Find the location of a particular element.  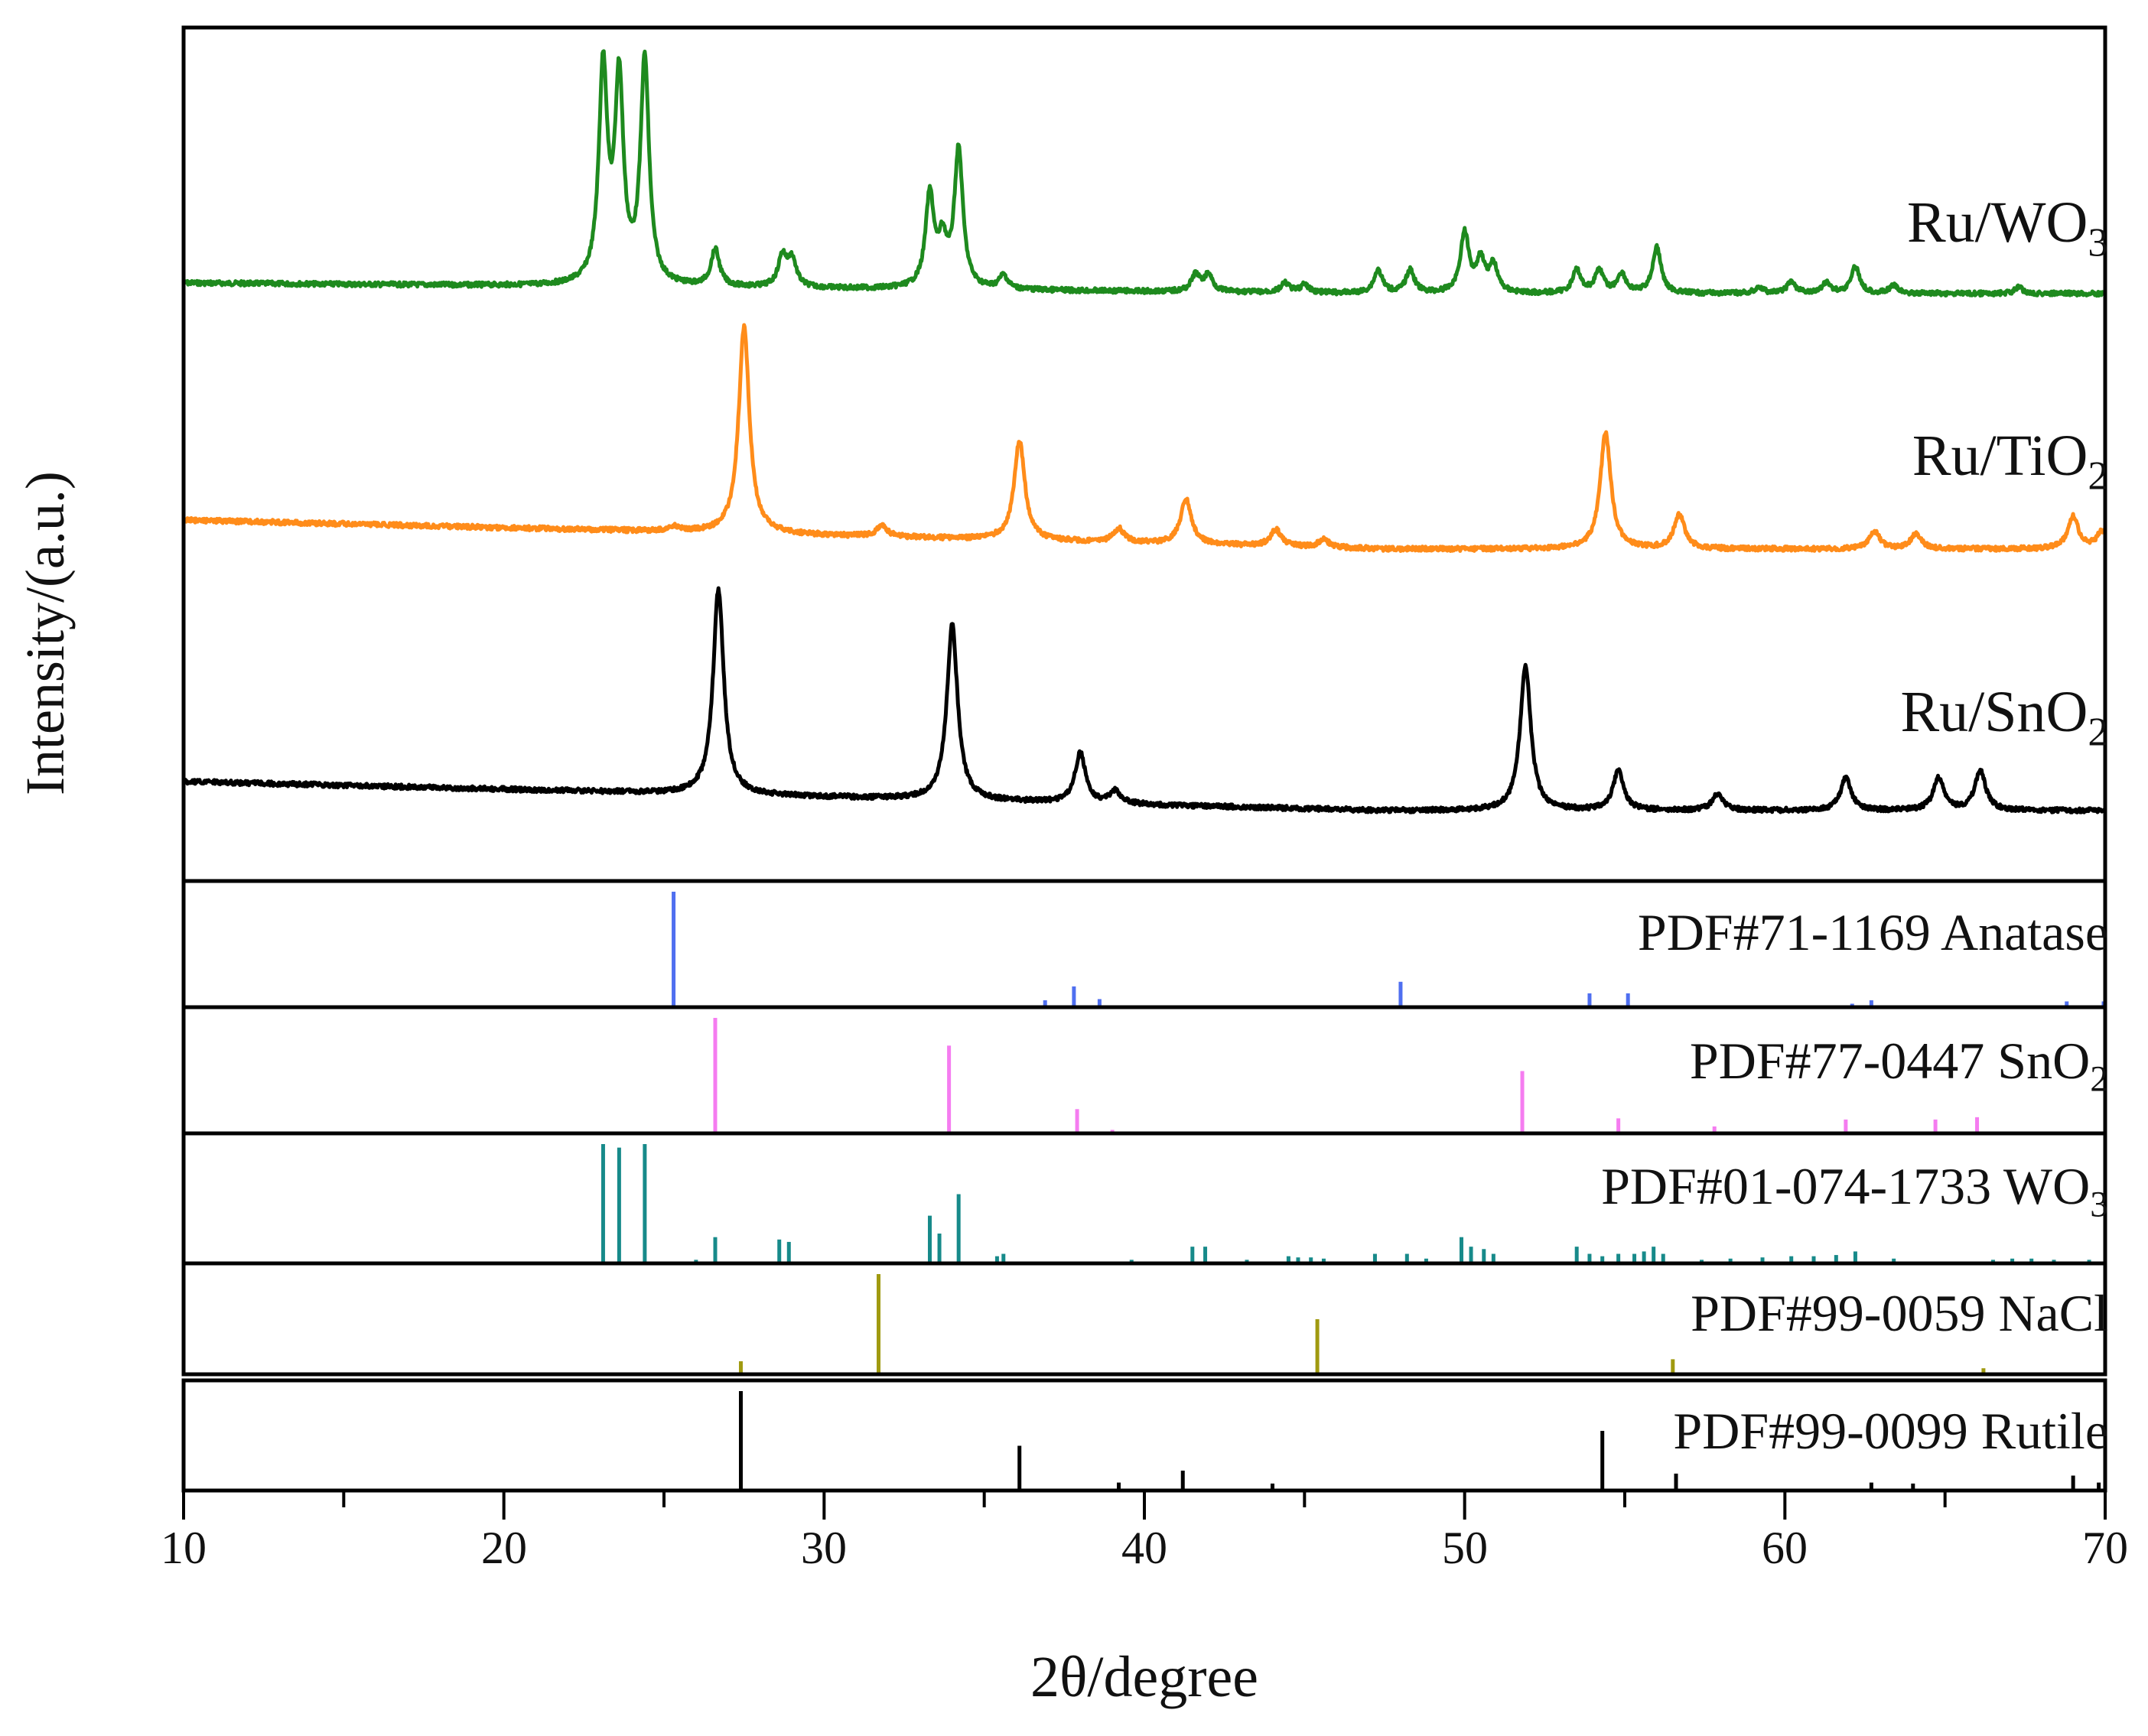

label-ru-sno2: Ru/SnO2 is located at coordinates (2004, 717).